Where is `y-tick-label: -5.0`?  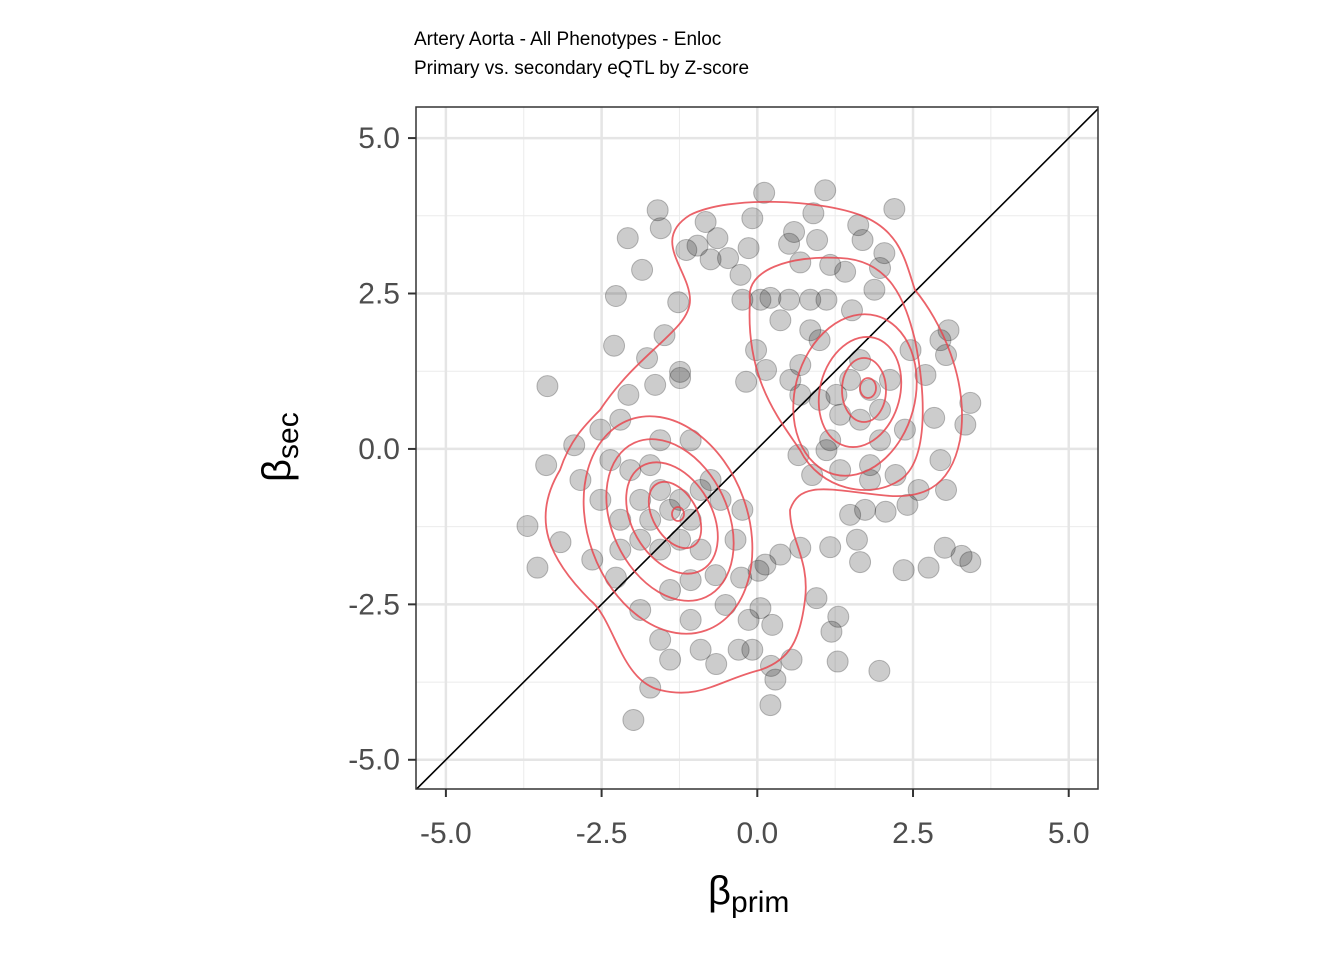
y-tick-label: -5.0 is located at coordinates (374, 760).